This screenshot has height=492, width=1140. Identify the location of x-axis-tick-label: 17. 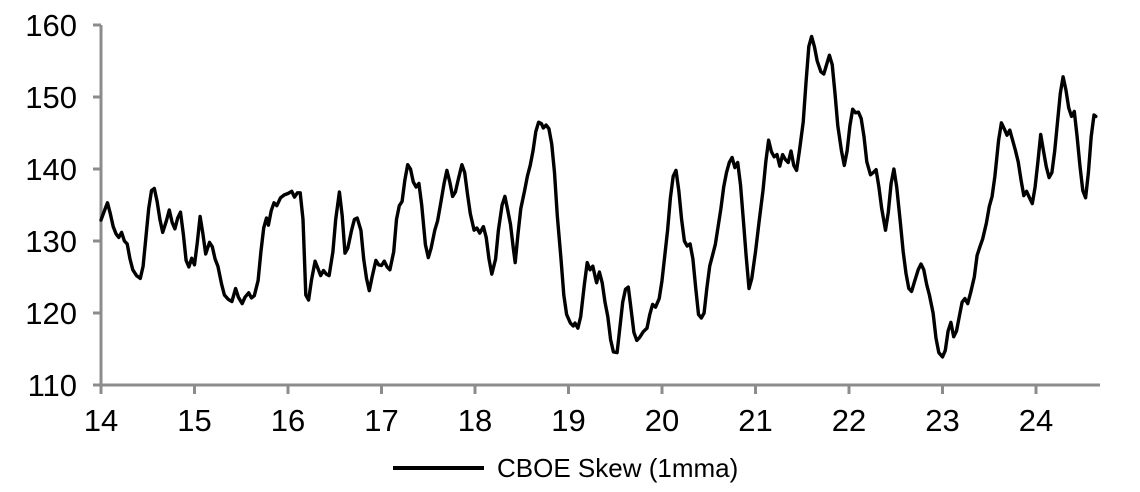
(381, 420).